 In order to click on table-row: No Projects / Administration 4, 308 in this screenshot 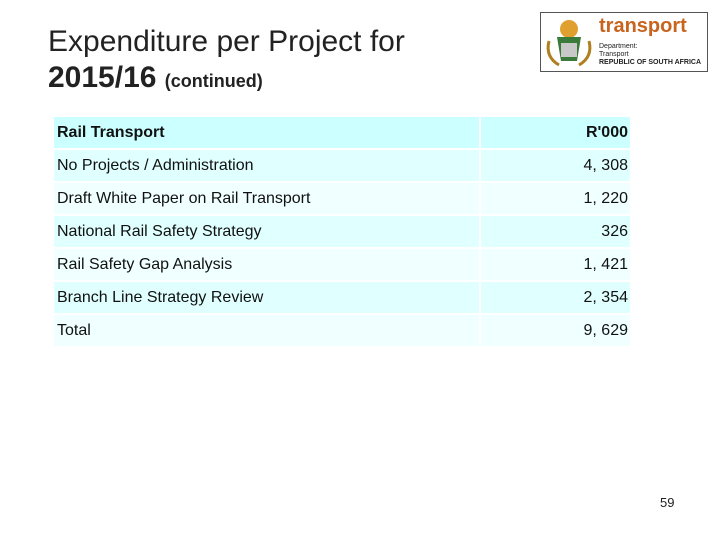, I will do `click(342, 165)`.